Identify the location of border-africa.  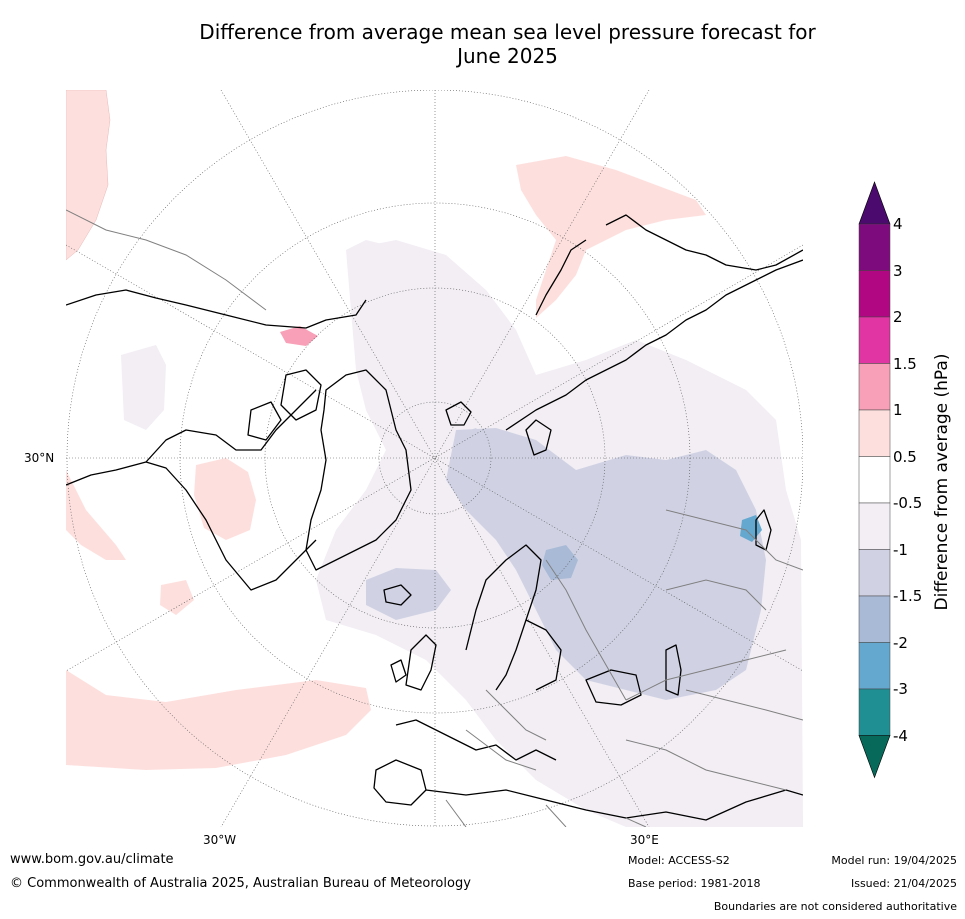
(546, 813).